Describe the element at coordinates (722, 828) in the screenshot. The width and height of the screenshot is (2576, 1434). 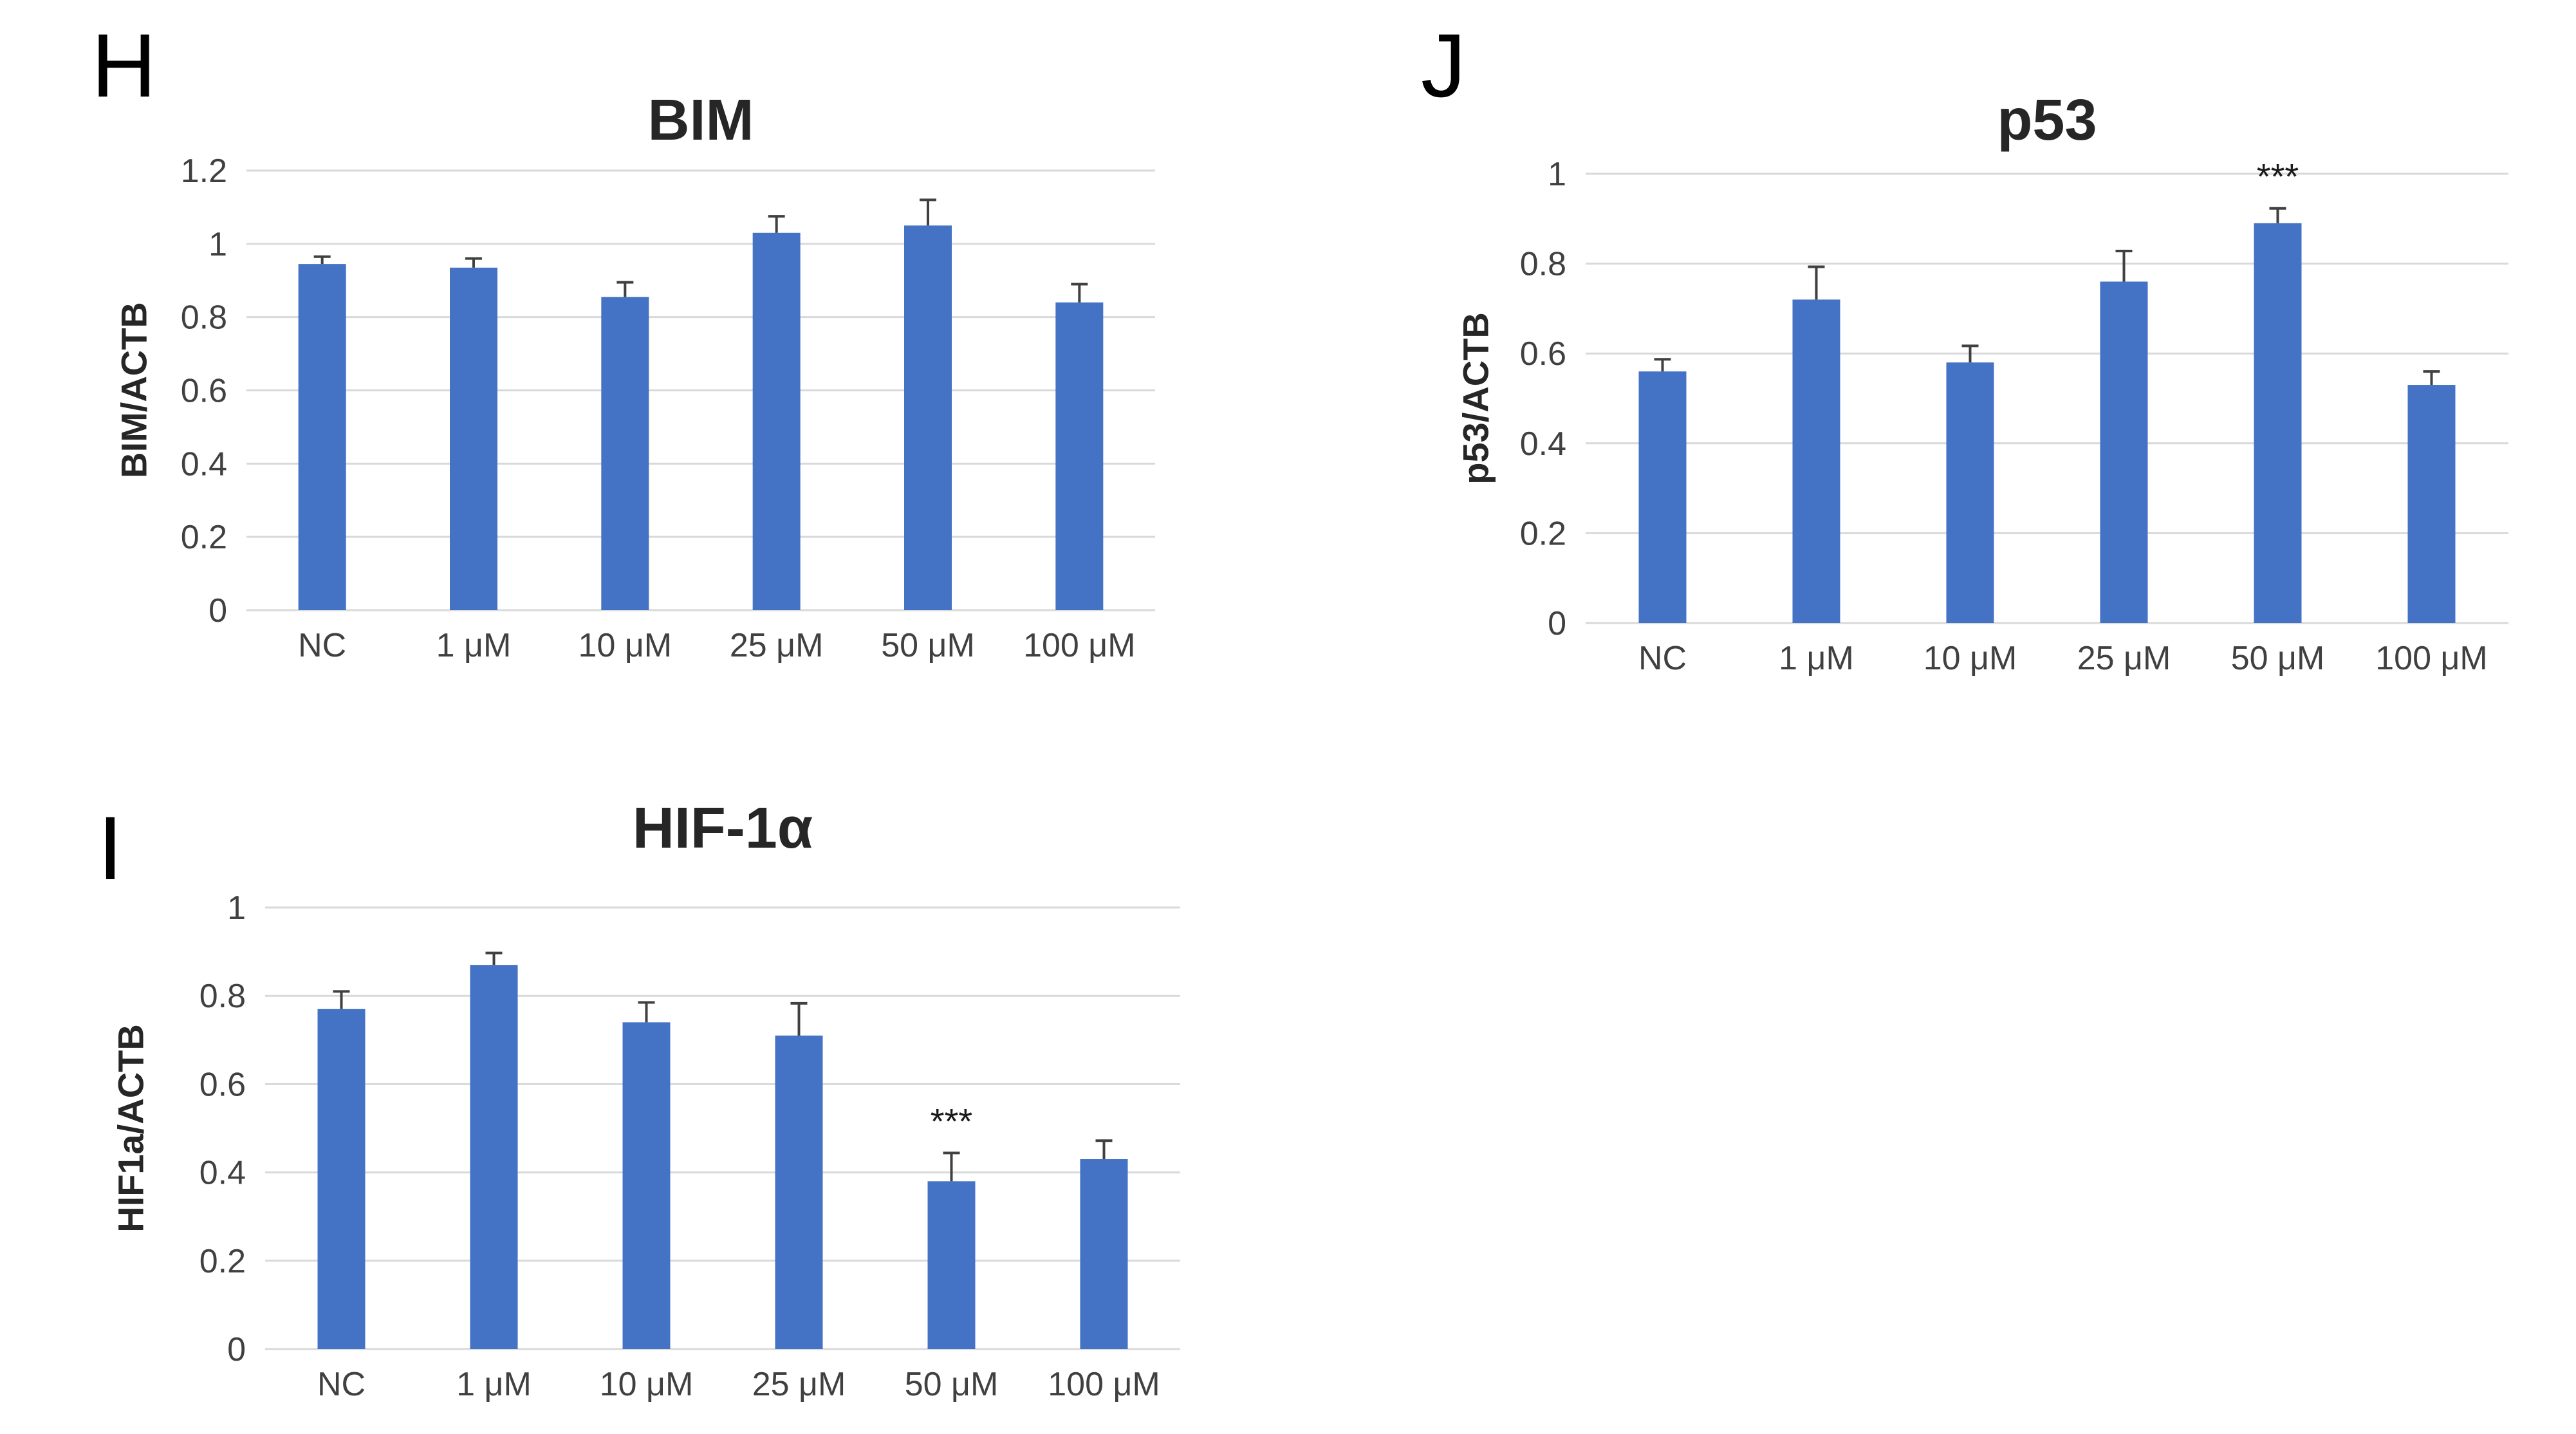
I see `chart-title-hif1a: HIF-1α` at that location.